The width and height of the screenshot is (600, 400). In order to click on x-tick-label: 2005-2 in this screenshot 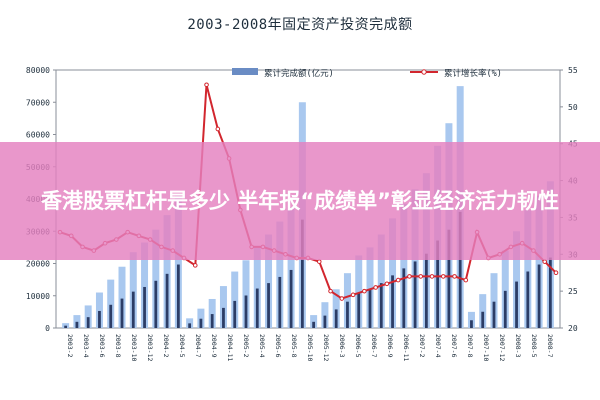, I will do `click(246, 346)`.